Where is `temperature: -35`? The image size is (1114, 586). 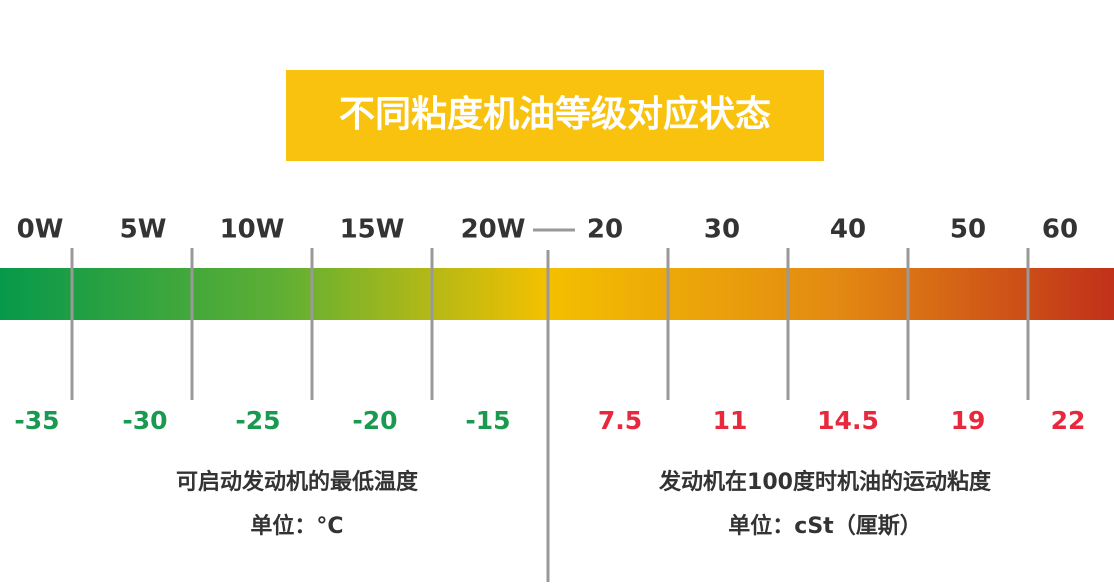 temperature: -35 is located at coordinates (36, 420).